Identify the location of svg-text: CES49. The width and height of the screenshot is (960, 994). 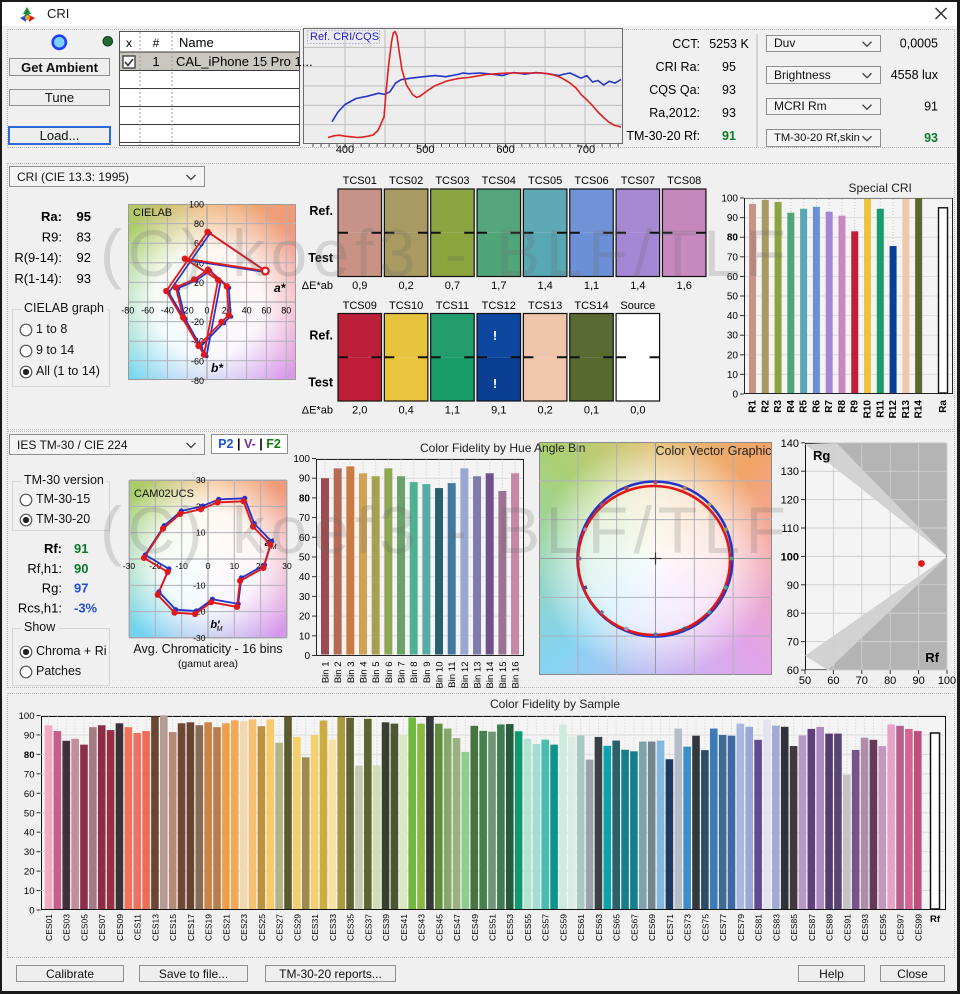
(475, 927).